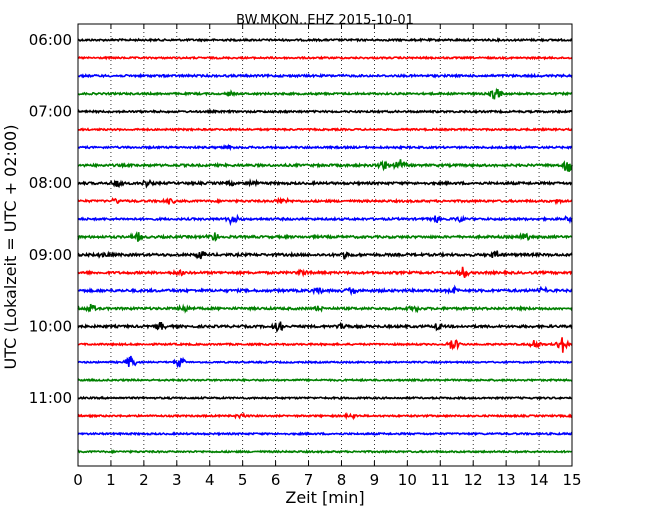  Describe the element at coordinates (50, 326) in the screenshot. I see `y-tick-label: 10:00` at that location.